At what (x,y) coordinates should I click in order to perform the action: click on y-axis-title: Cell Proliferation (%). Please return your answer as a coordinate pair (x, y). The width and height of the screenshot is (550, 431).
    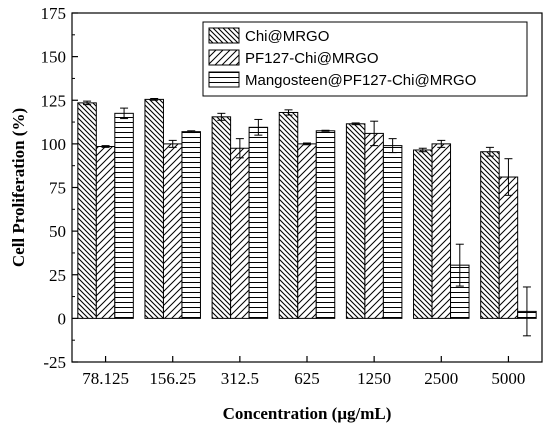
    Looking at the image, I should click on (18, 187).